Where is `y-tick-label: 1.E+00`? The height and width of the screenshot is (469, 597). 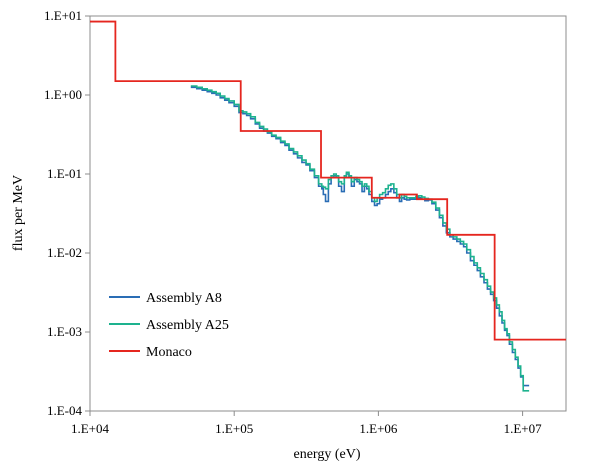 y-tick-label: 1.E+00 is located at coordinates (63, 94).